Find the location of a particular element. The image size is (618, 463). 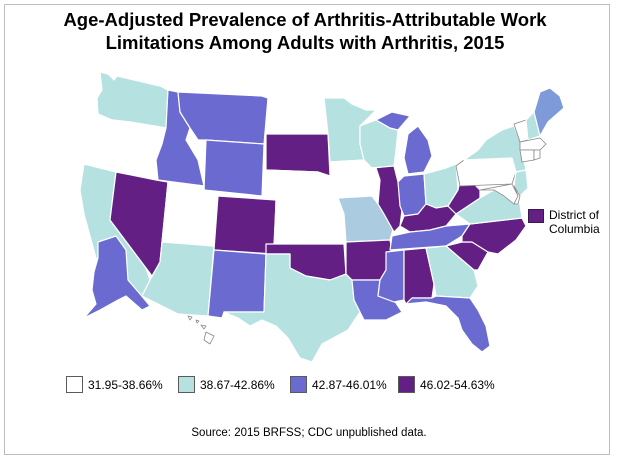

legend-label-1: 31.95-38.66% is located at coordinates (125, 384).